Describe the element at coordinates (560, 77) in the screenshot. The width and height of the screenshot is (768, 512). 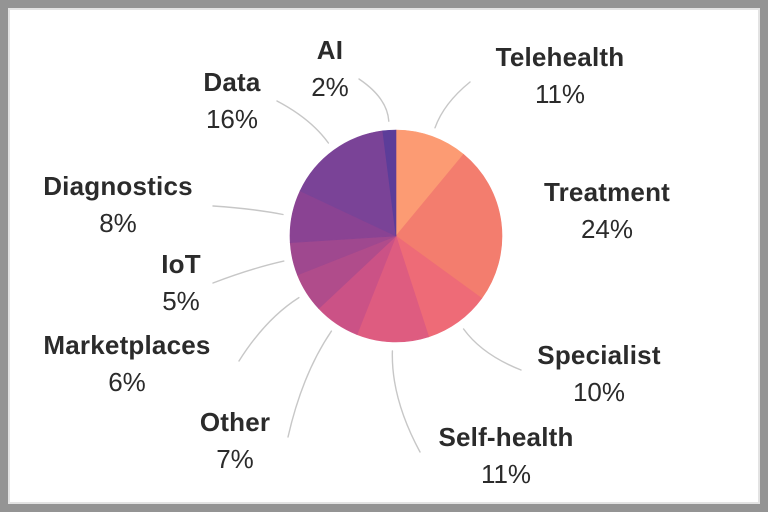
I see `slice-label-telehealth: Telehealth 11%` at that location.